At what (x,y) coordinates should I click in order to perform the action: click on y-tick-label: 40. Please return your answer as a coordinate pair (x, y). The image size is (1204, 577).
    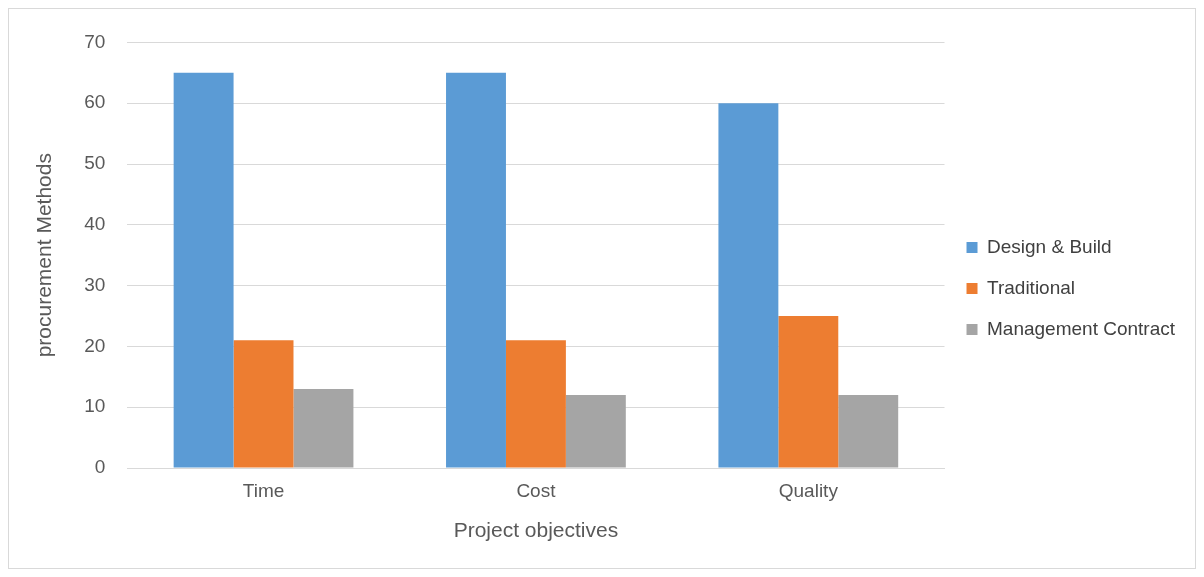
    Looking at the image, I should click on (95, 224).